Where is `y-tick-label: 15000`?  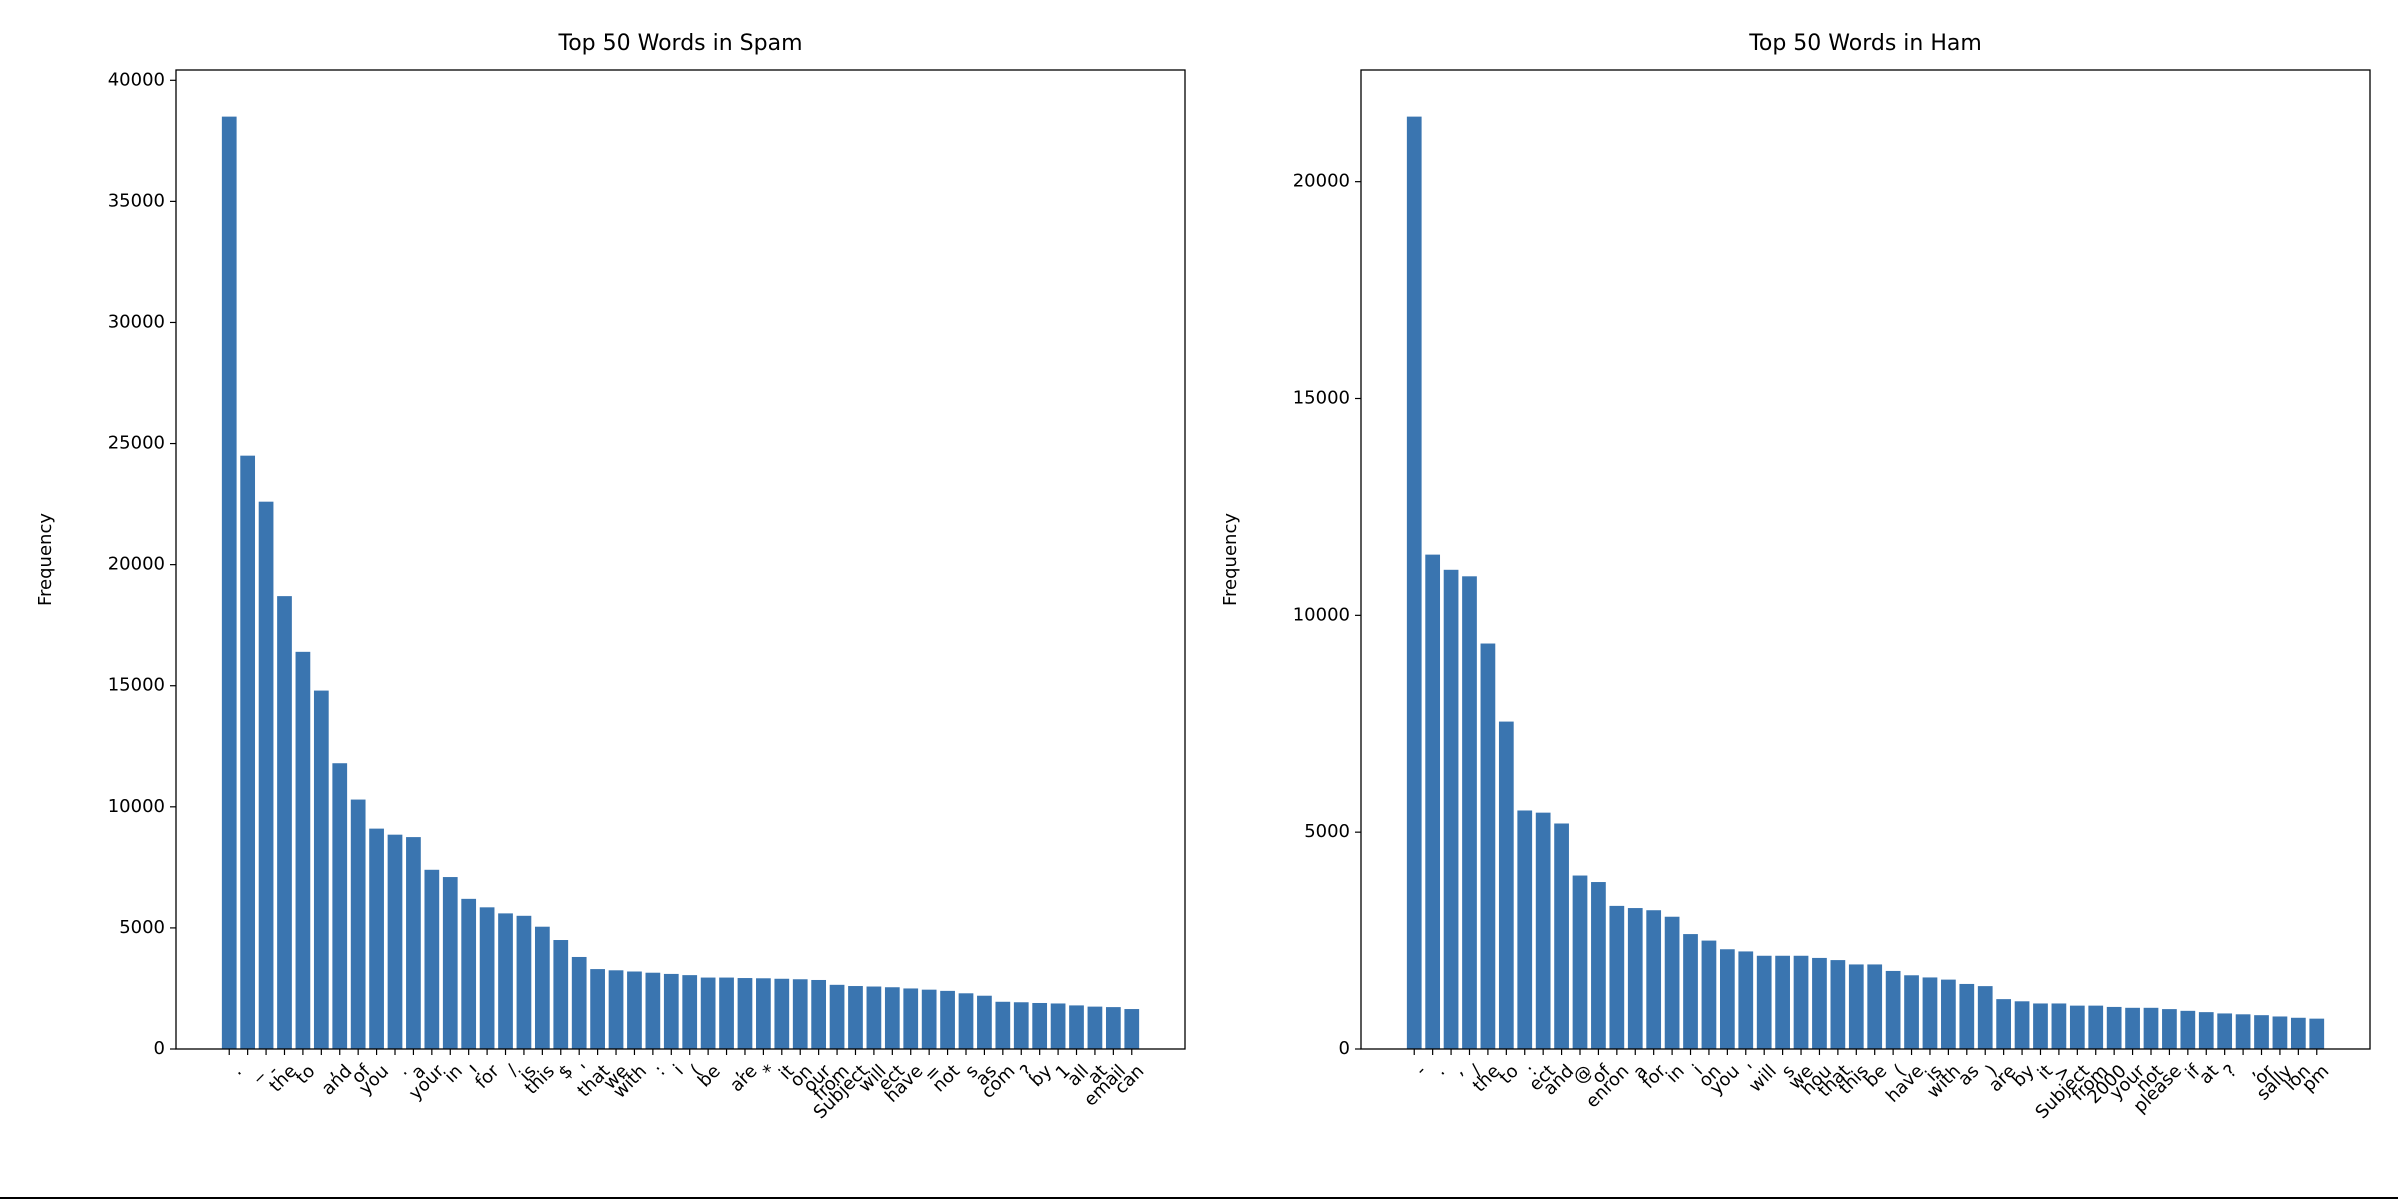 y-tick-label: 15000 is located at coordinates (1321, 398).